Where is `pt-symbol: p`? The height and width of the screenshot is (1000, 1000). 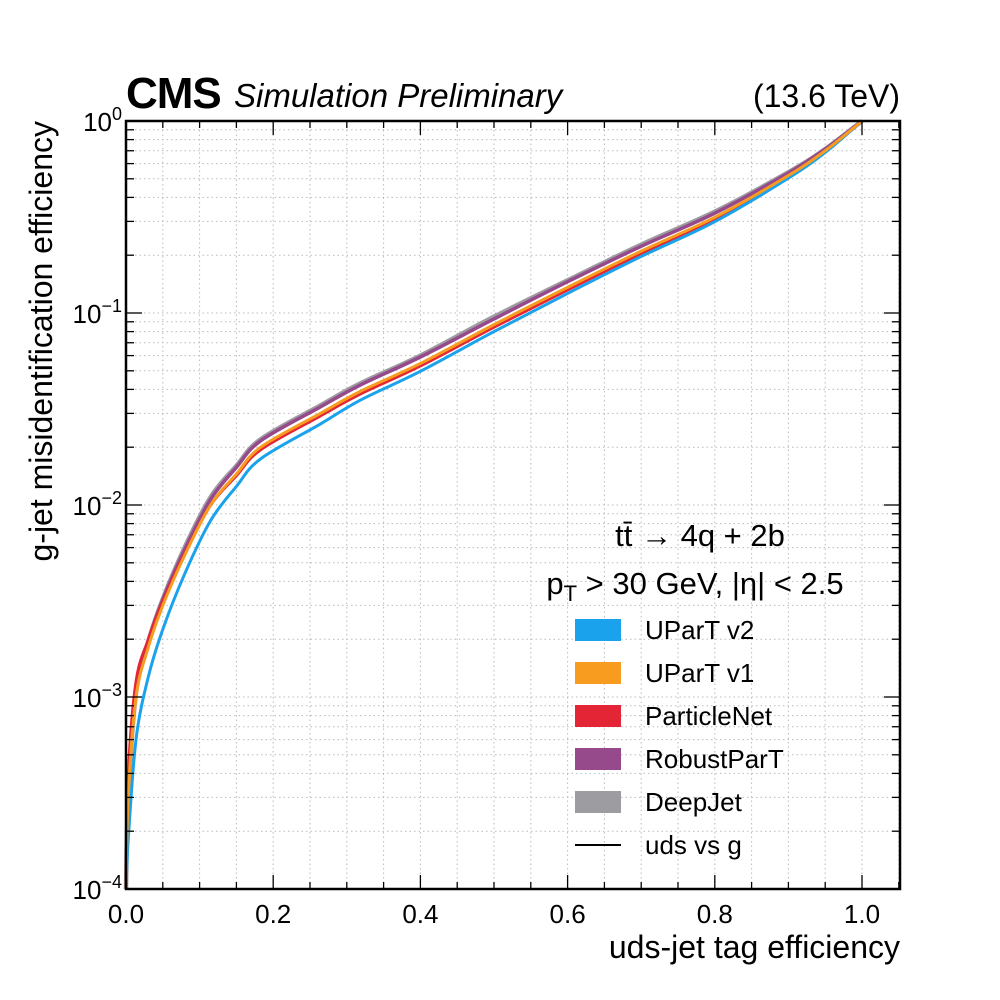
pt-symbol: p is located at coordinates (554, 583).